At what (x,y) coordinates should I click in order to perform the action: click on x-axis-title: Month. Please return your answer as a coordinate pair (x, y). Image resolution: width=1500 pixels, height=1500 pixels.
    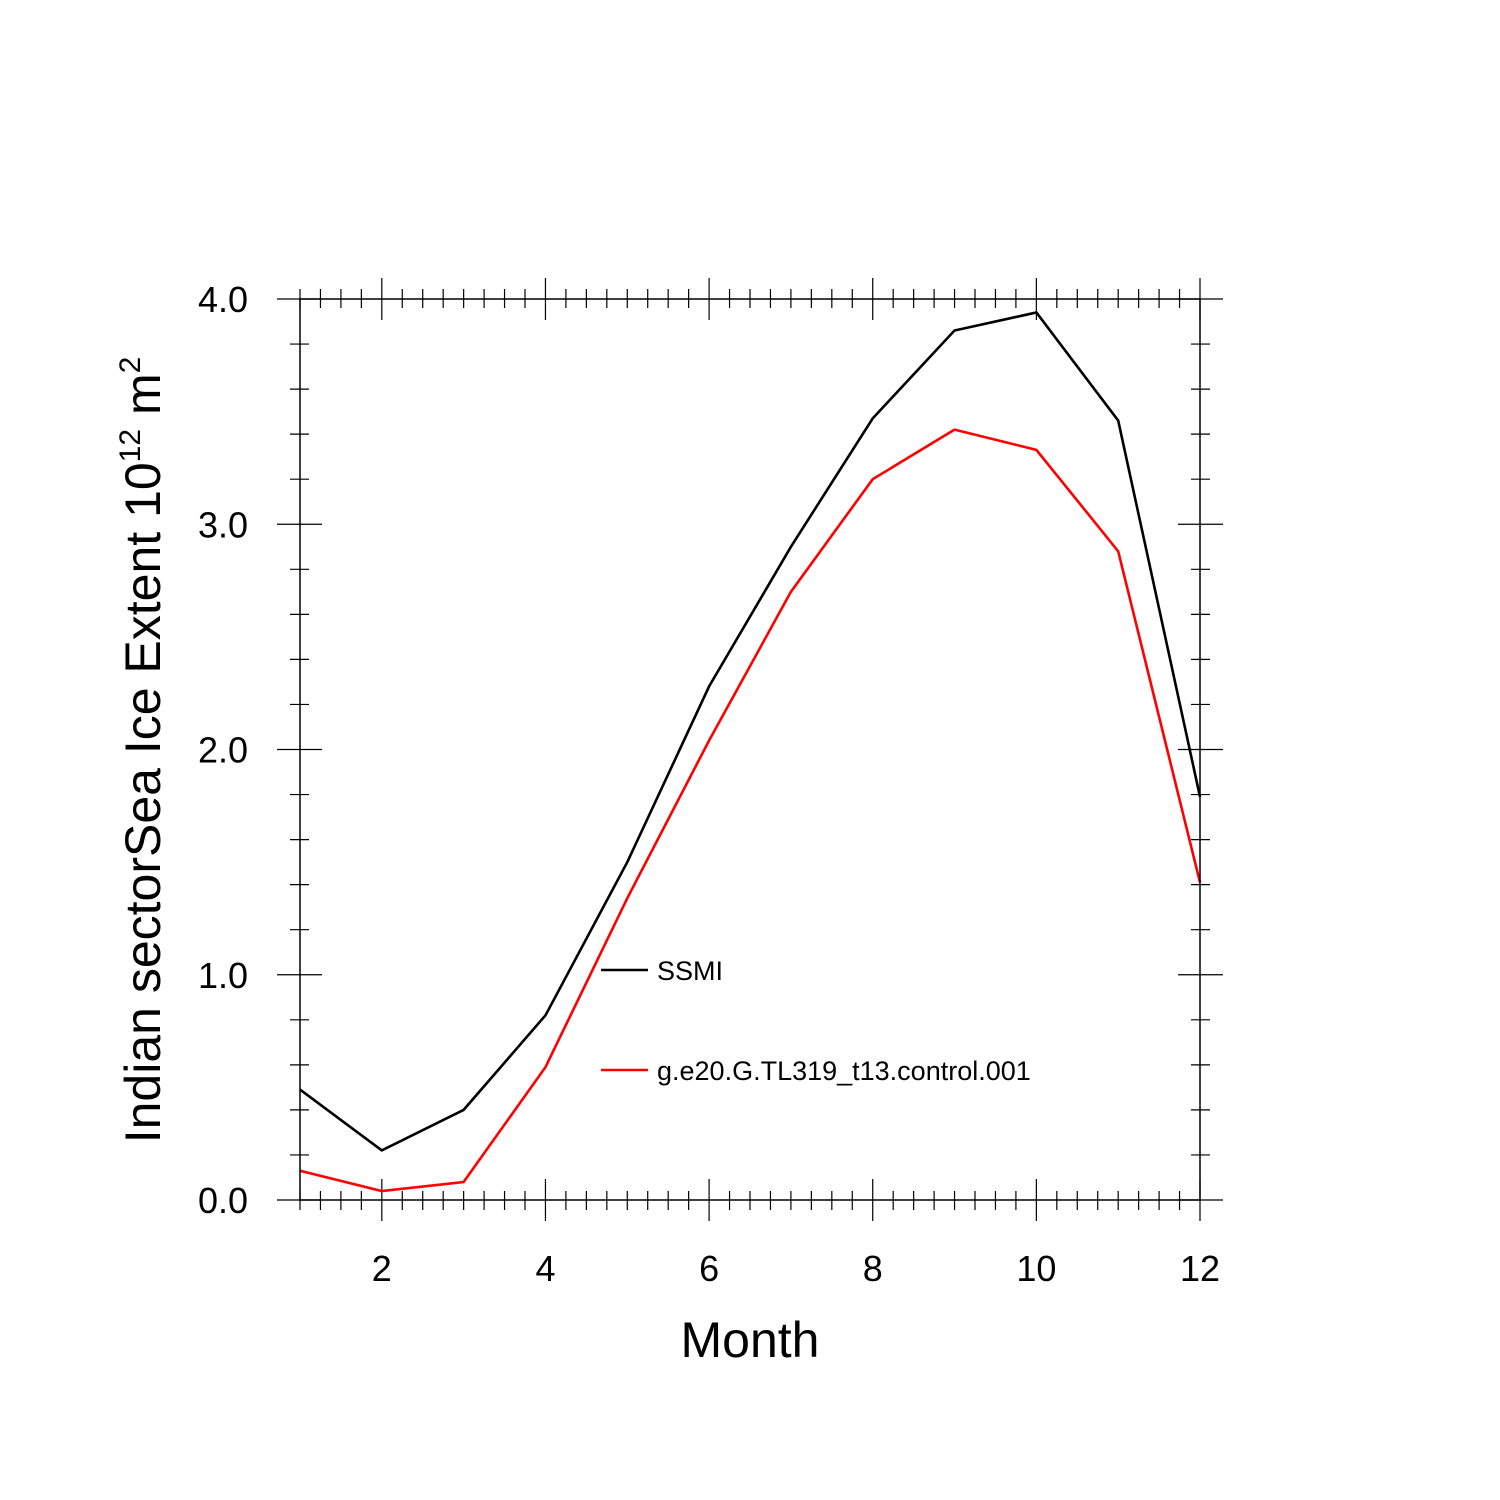
    Looking at the image, I should click on (750, 1340).